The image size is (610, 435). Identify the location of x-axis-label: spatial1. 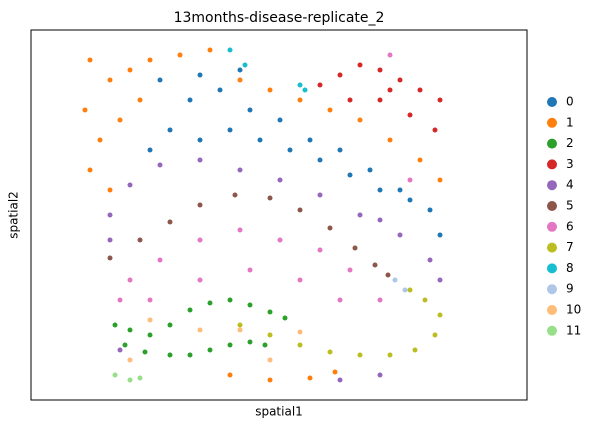
(279, 412).